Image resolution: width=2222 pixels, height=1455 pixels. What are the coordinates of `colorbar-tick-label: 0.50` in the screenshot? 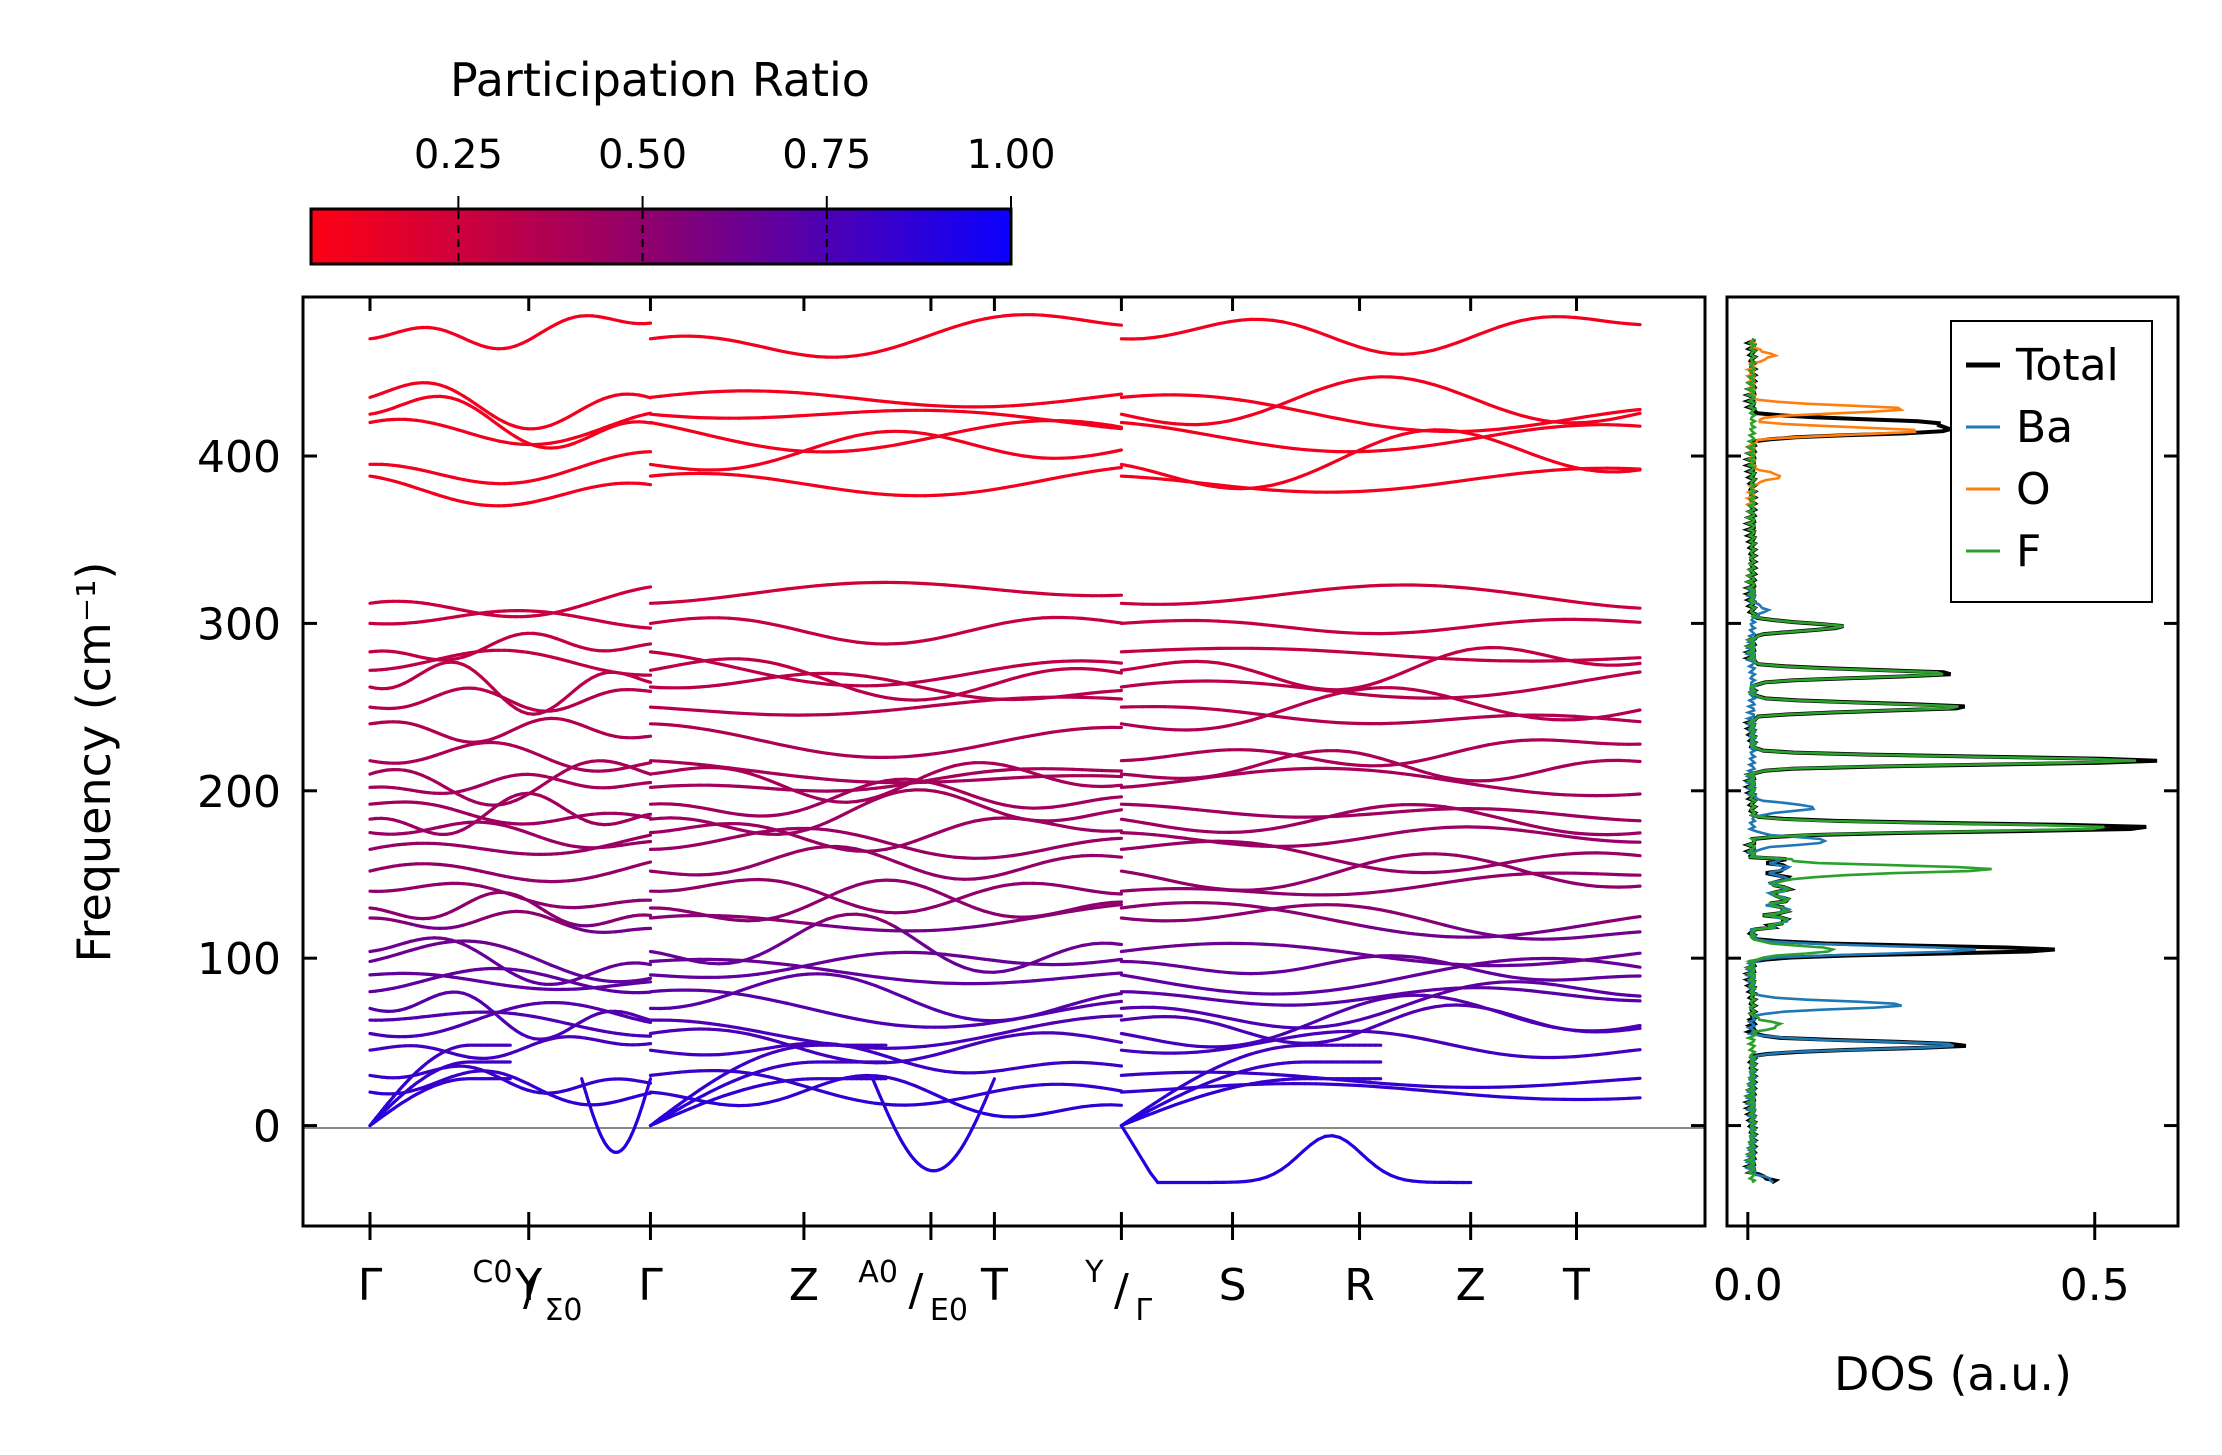 It's located at (642, 155).